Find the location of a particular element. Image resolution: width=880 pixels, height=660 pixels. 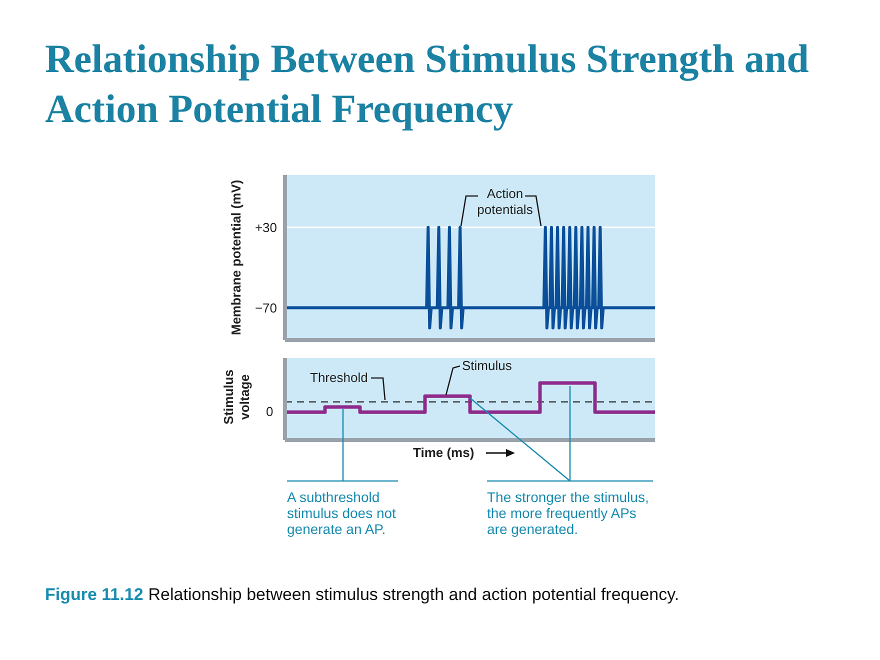

ref-line-label: Threshold is located at coordinates (339, 377).